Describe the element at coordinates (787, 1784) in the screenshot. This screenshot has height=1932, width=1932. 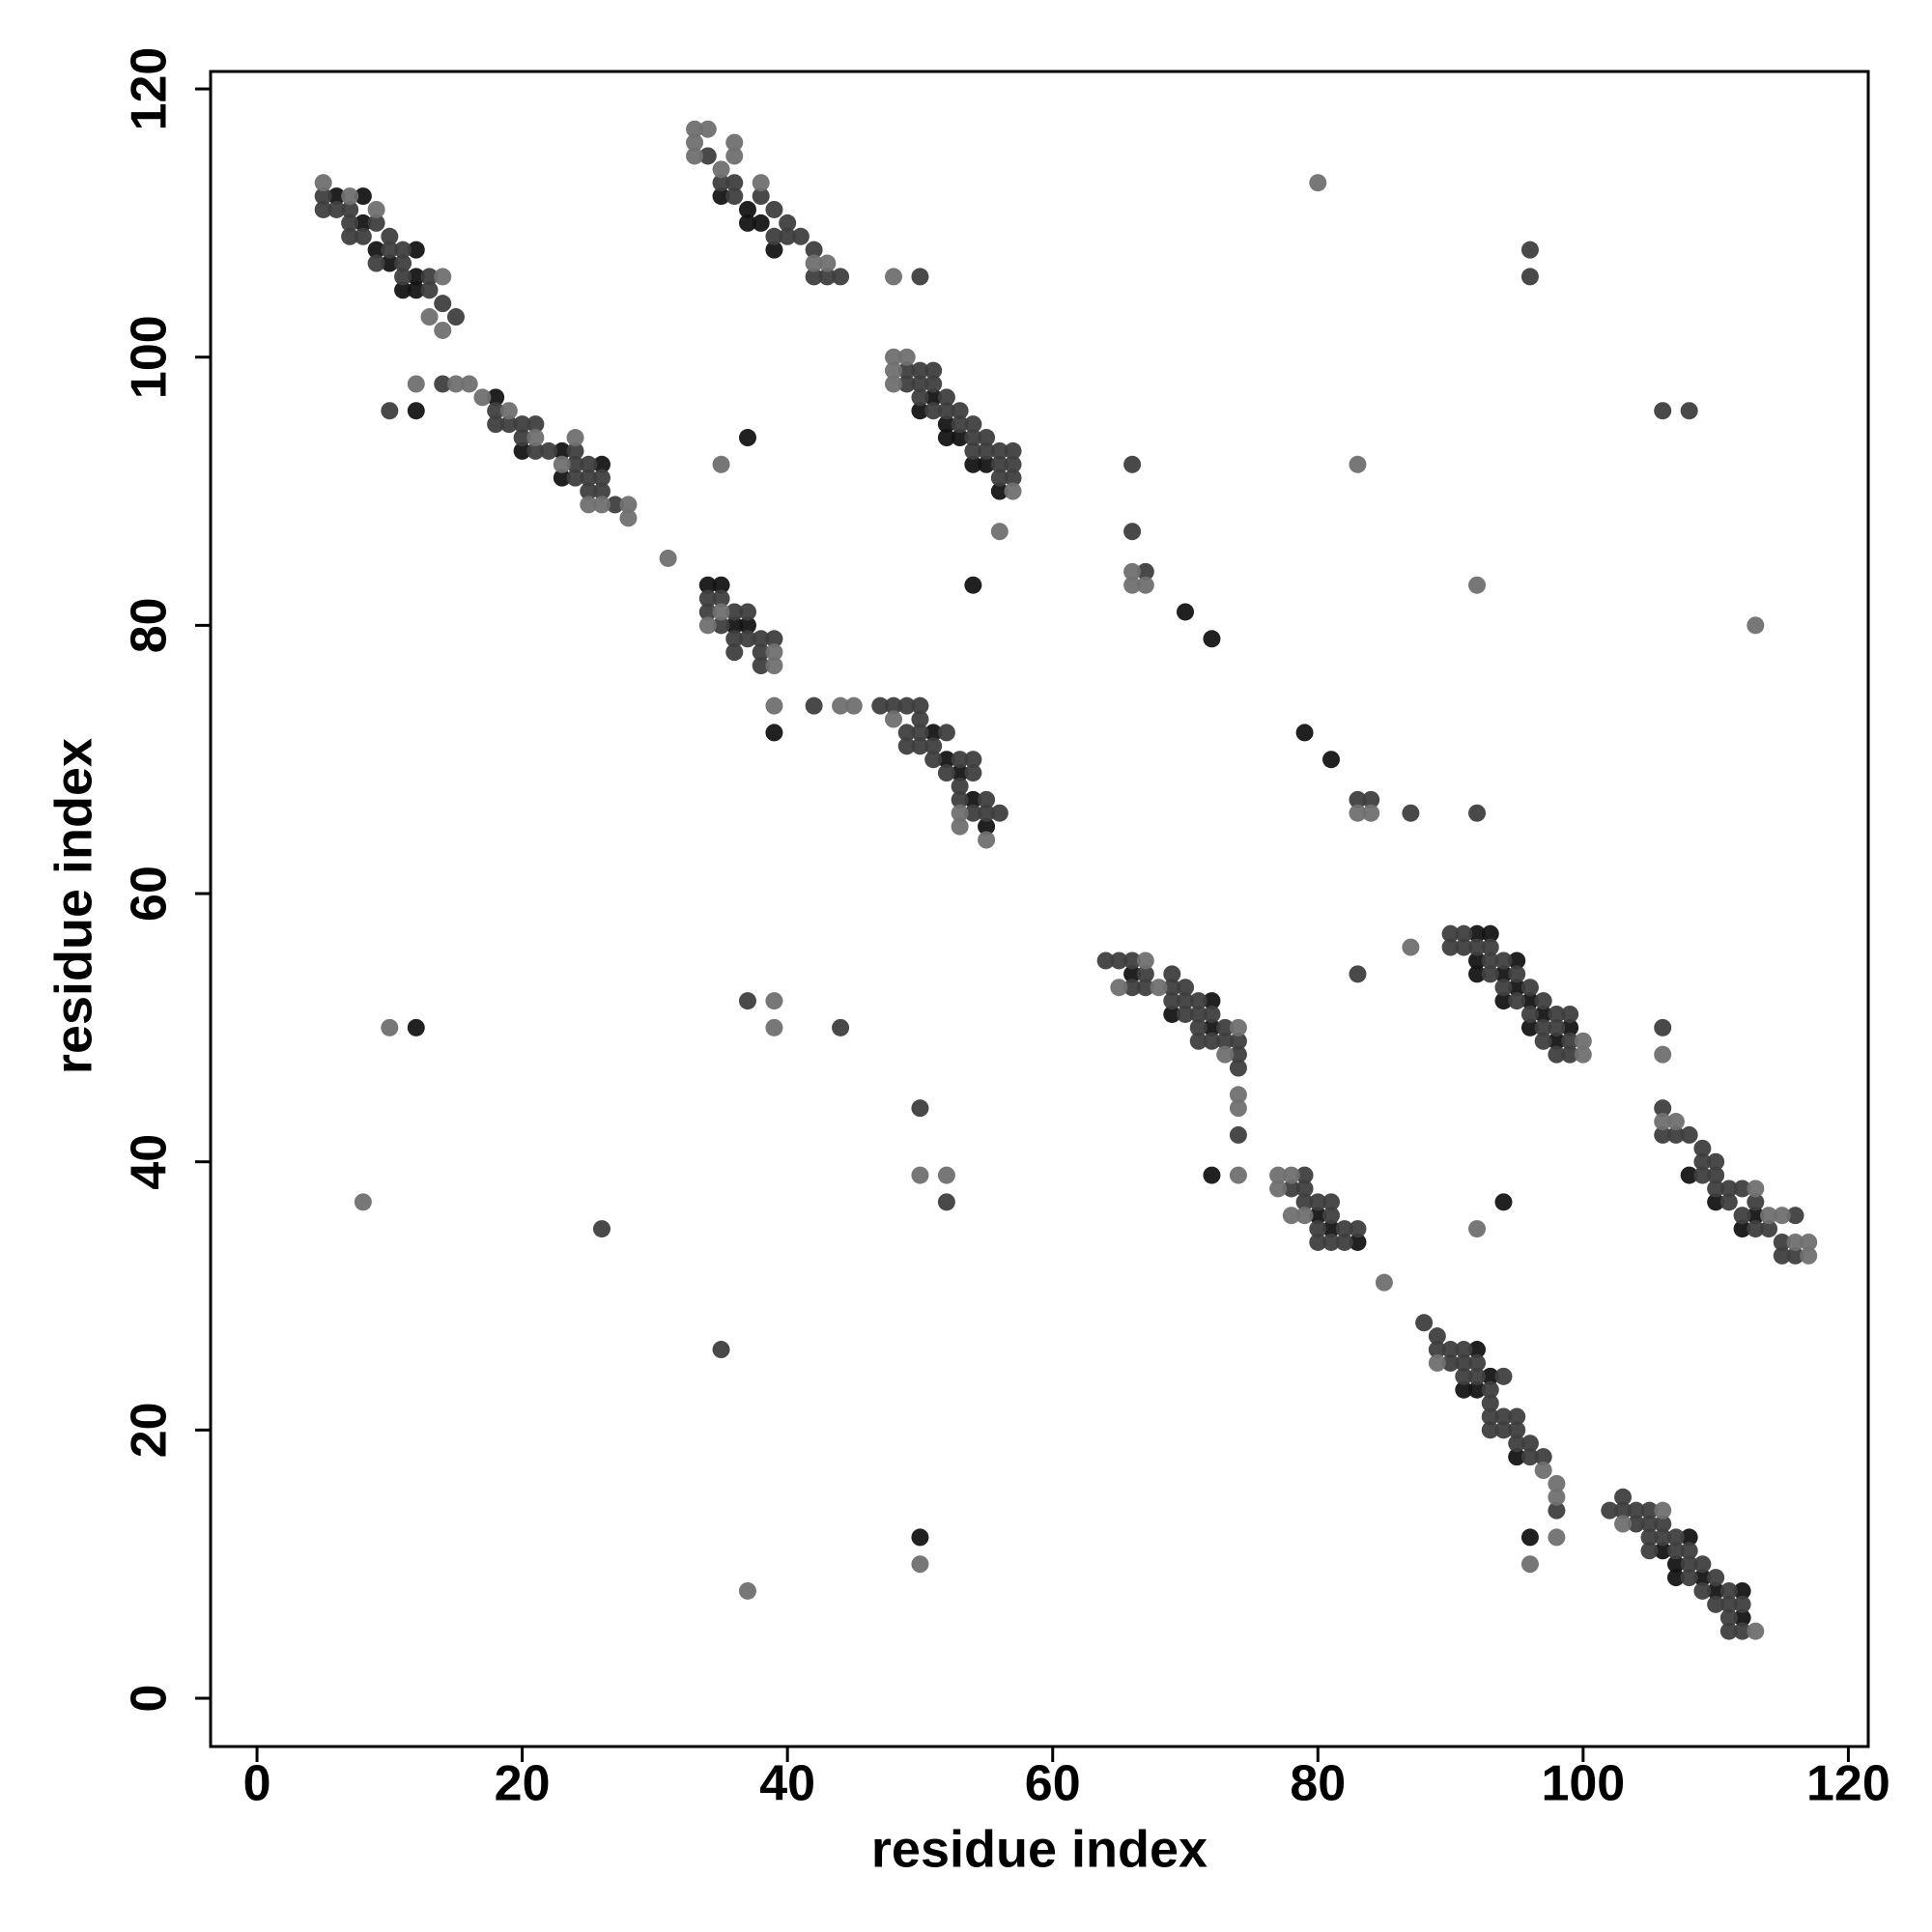
I see `x-tick-label: 40` at that location.